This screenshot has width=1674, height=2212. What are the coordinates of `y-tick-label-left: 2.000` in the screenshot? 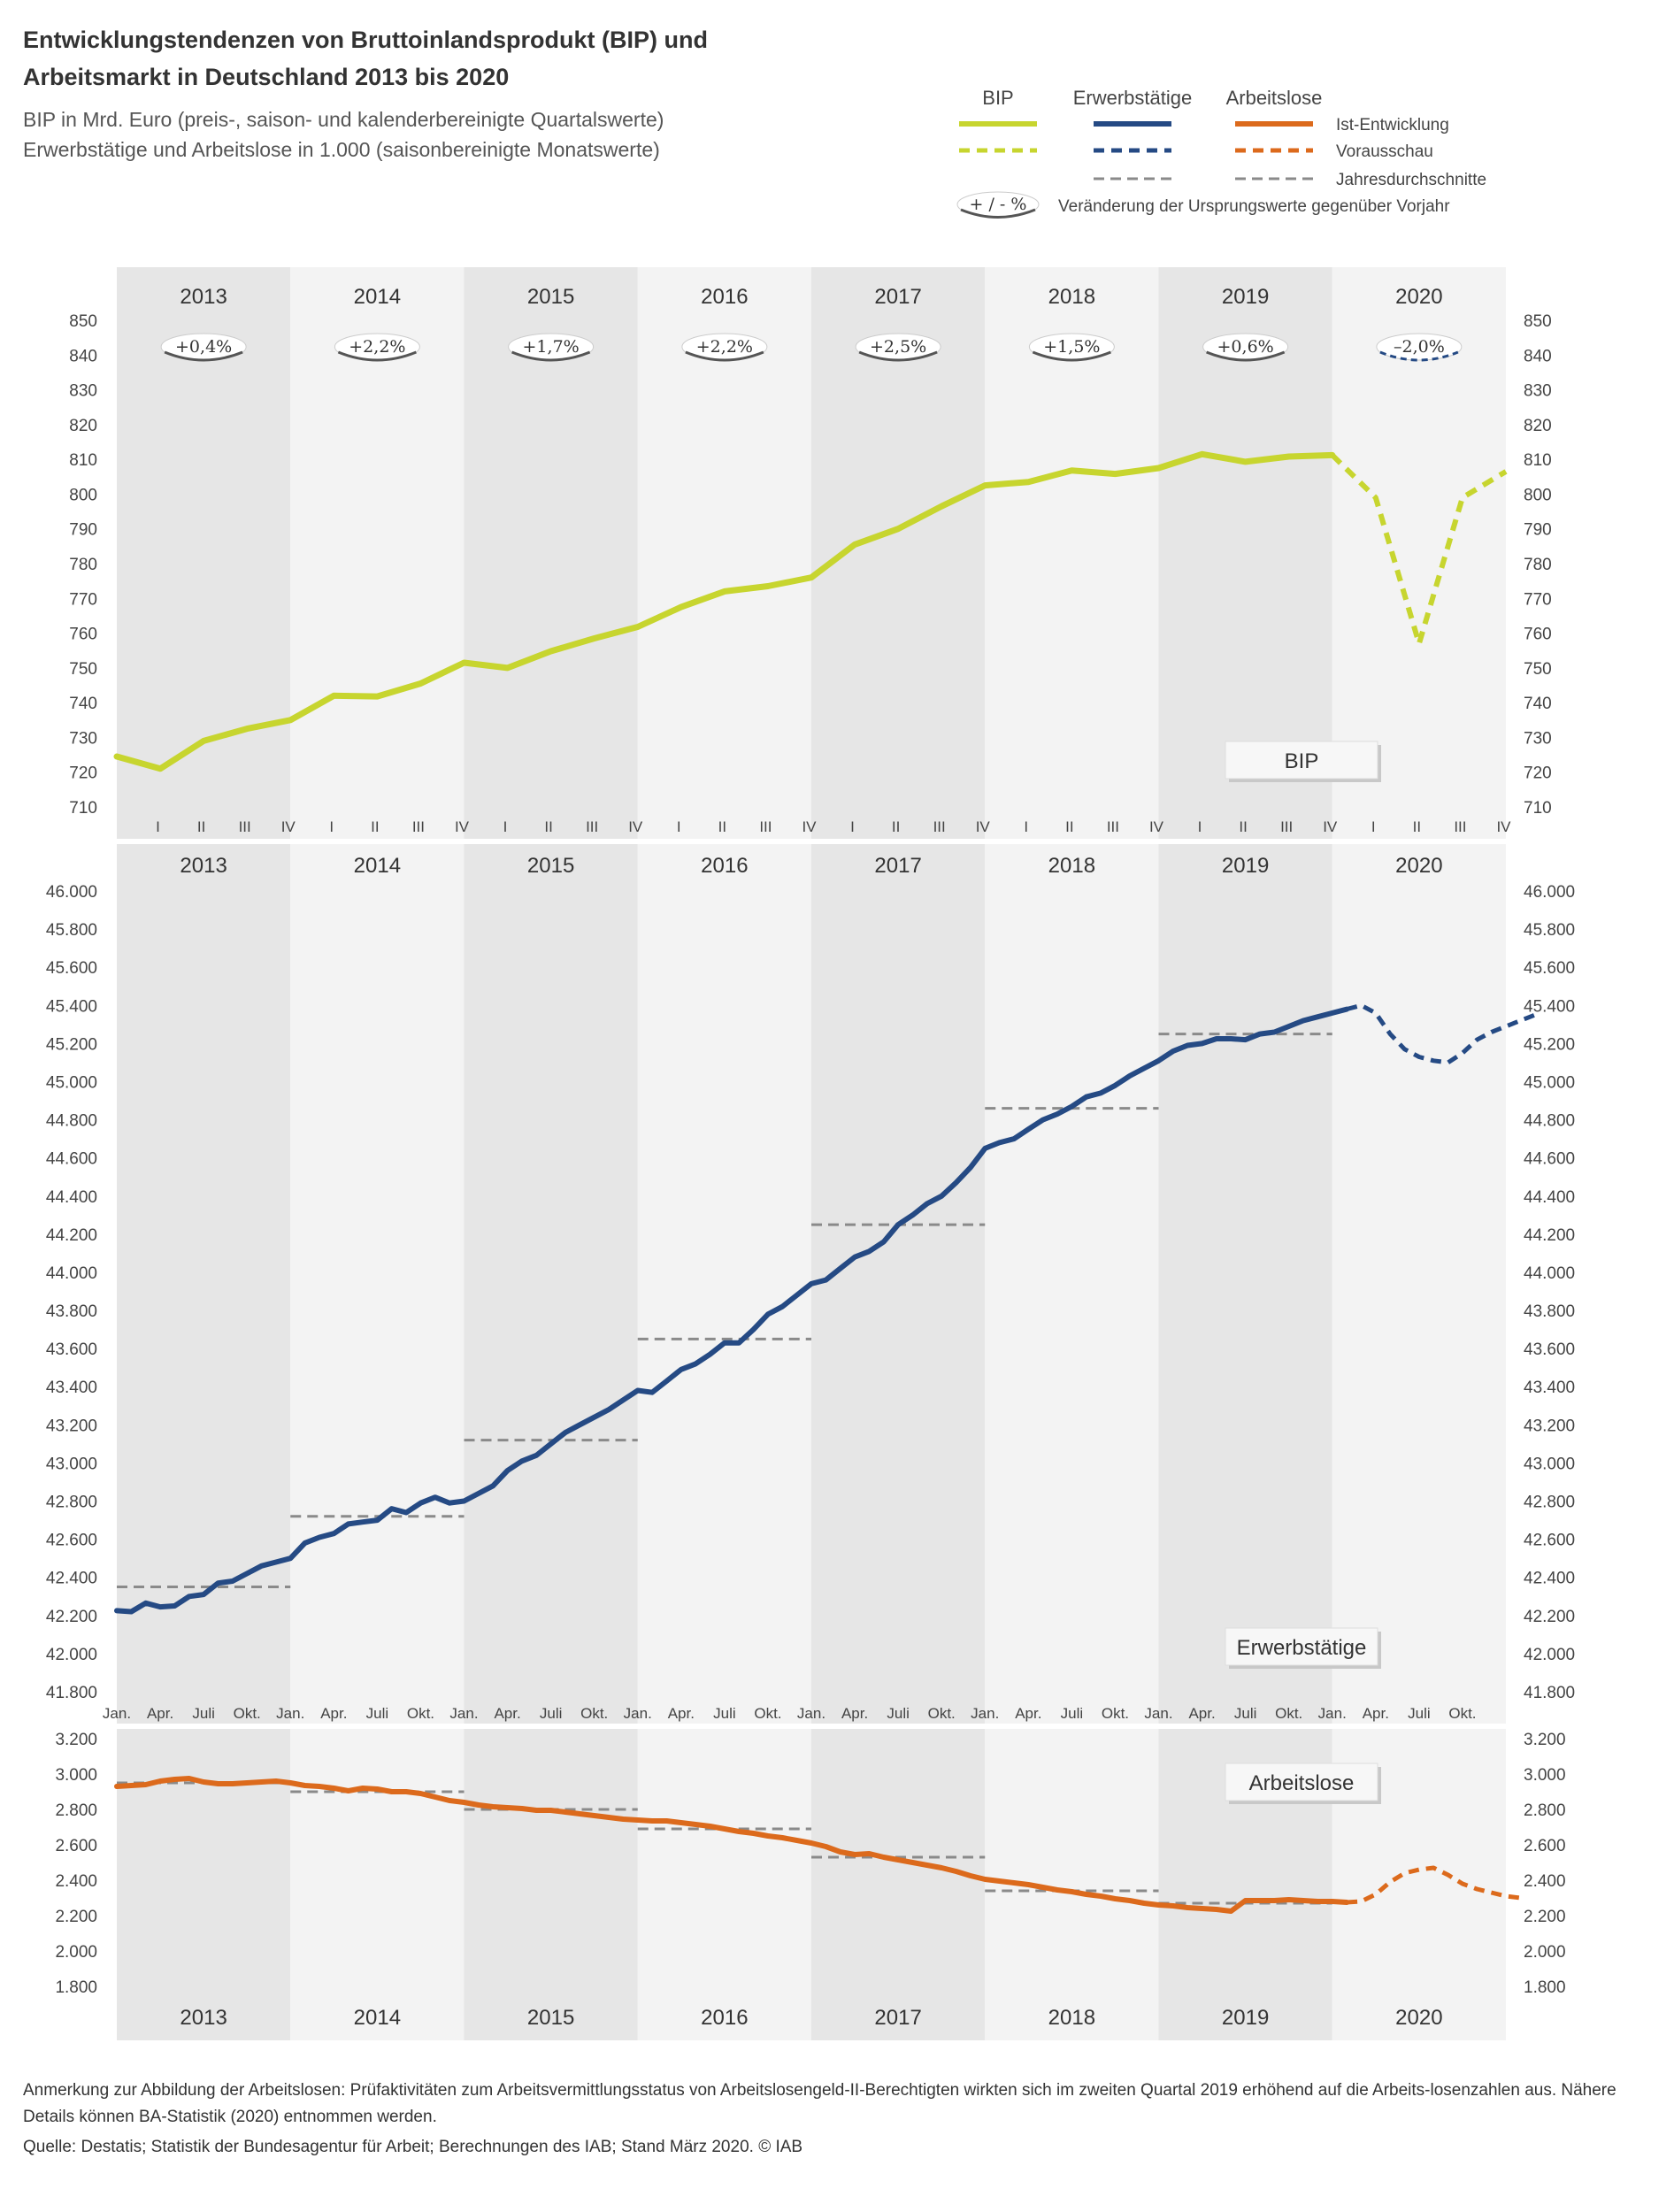 It's located at (76, 1953).